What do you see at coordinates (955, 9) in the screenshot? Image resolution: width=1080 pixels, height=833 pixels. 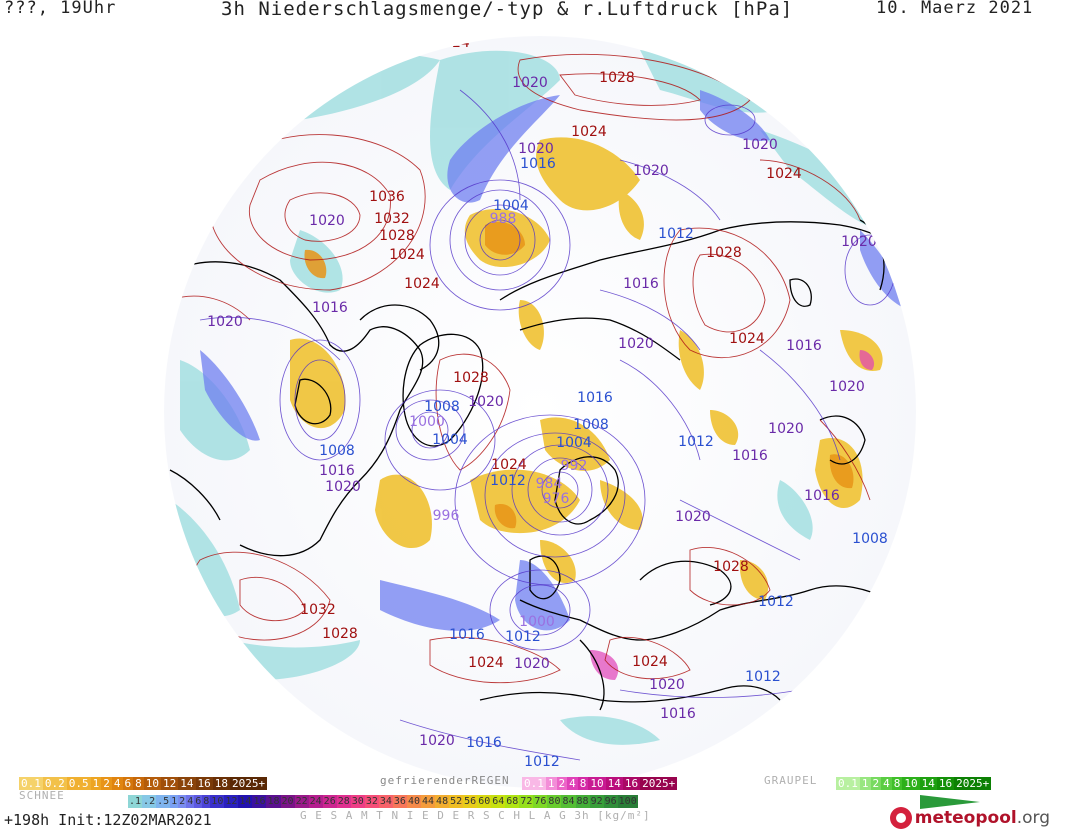 I see `header-date: 10. Maerz 2021` at bounding box center [955, 9].